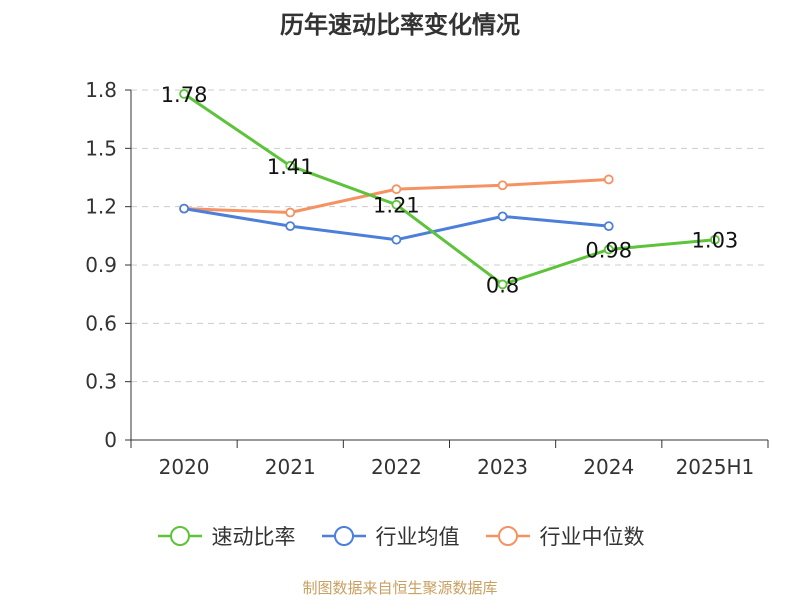 This screenshot has width=800, height=600. What do you see at coordinates (400, 25) in the screenshot?
I see `chart-title: 历年速动比率变化情况` at bounding box center [400, 25].